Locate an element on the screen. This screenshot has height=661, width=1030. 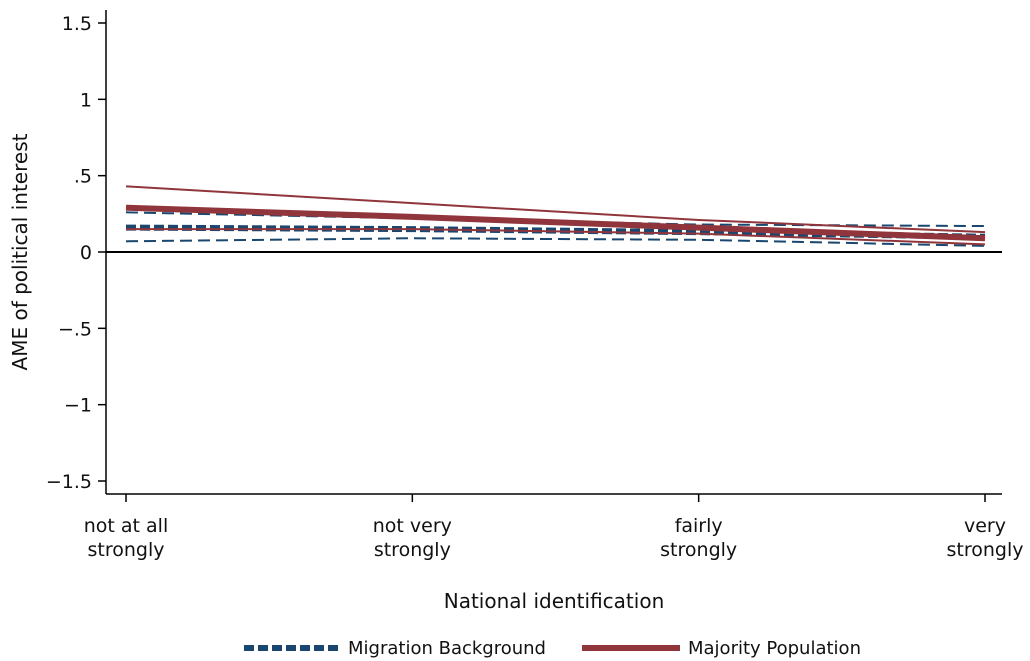
legend: Migration Background Majority Population is located at coordinates (552, 648).